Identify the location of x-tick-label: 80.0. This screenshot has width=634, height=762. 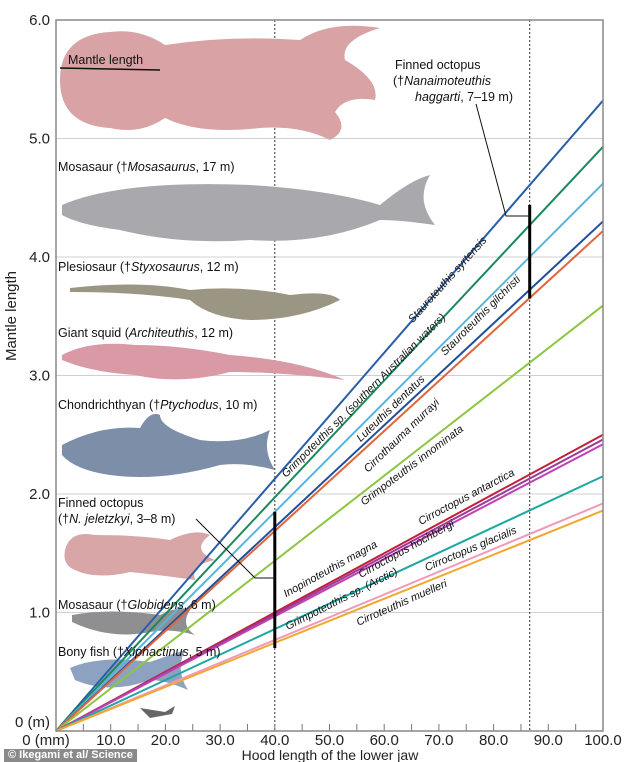
(493, 740).